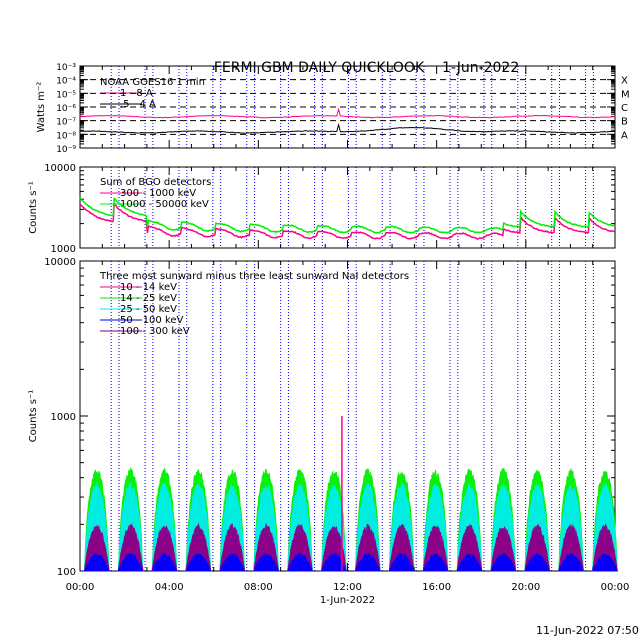 The height and width of the screenshot is (640, 640). What do you see at coordinates (66, 95) in the screenshot?
I see `y-tick-label: 10⁻⁵` at bounding box center [66, 95].